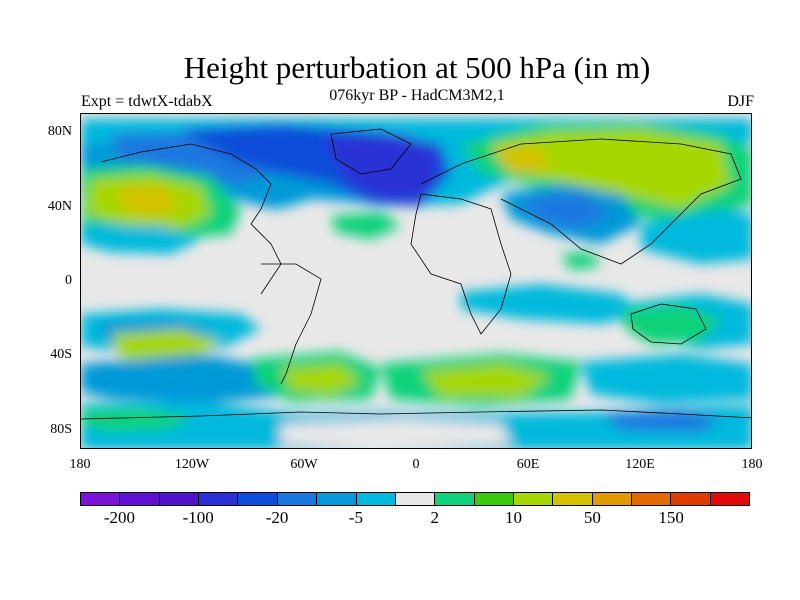 The height and width of the screenshot is (600, 800). What do you see at coordinates (668, 324) in the screenshot?
I see `australia-coast` at bounding box center [668, 324].